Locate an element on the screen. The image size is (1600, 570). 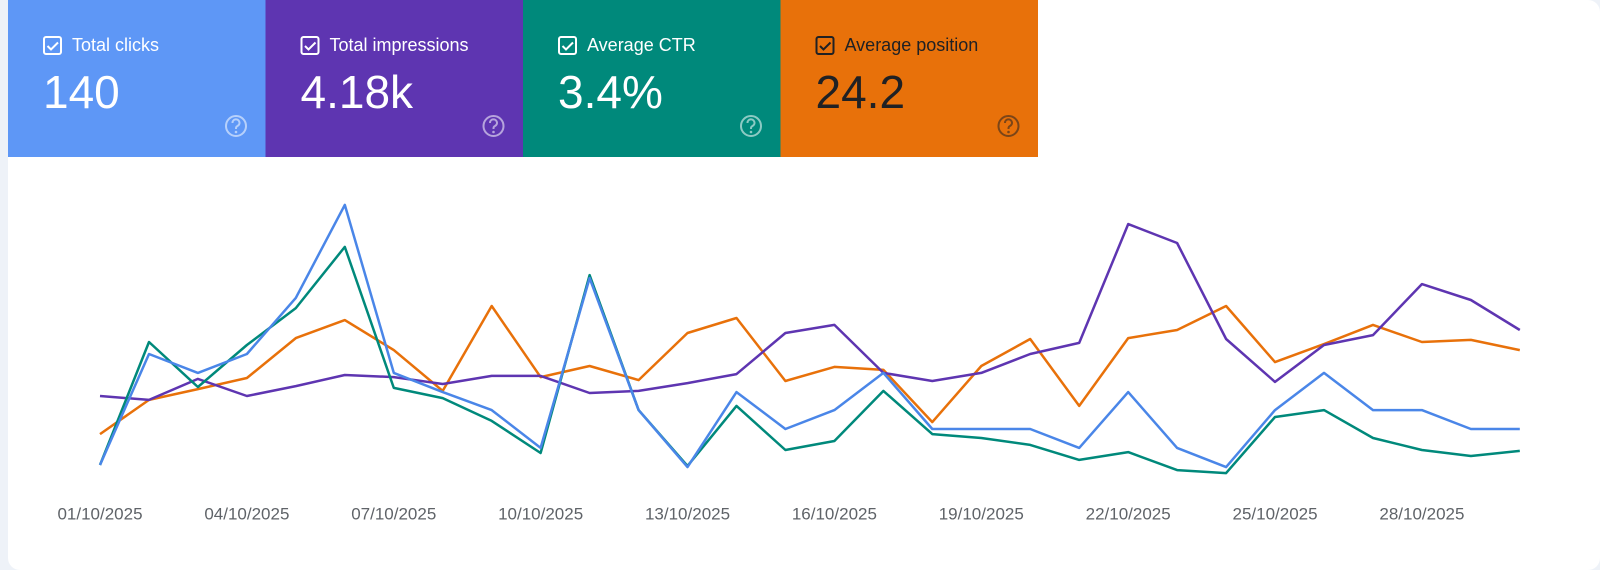
card-value: 140 is located at coordinates (81, 92).